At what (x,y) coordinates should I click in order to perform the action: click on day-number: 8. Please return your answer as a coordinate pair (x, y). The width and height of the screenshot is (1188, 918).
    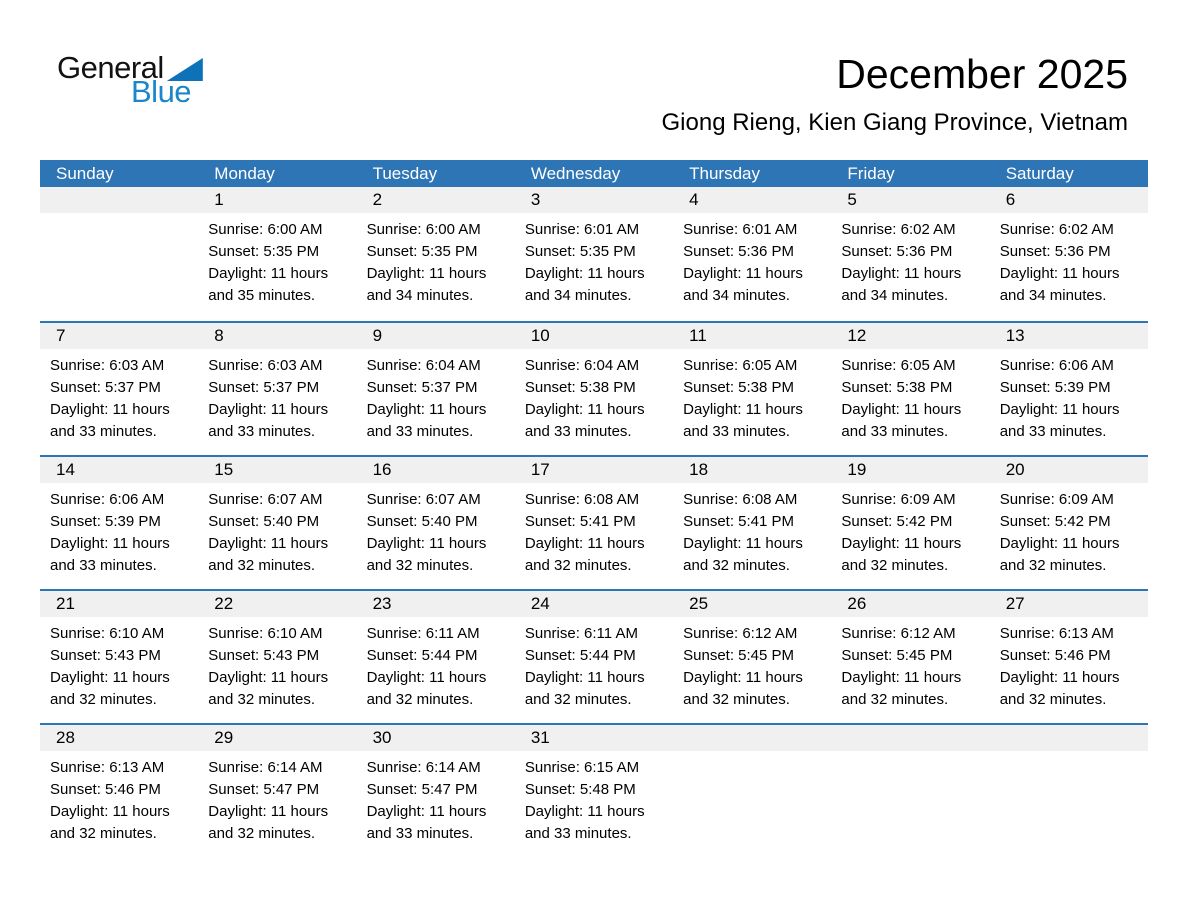
    Looking at the image, I should click on (277, 336).